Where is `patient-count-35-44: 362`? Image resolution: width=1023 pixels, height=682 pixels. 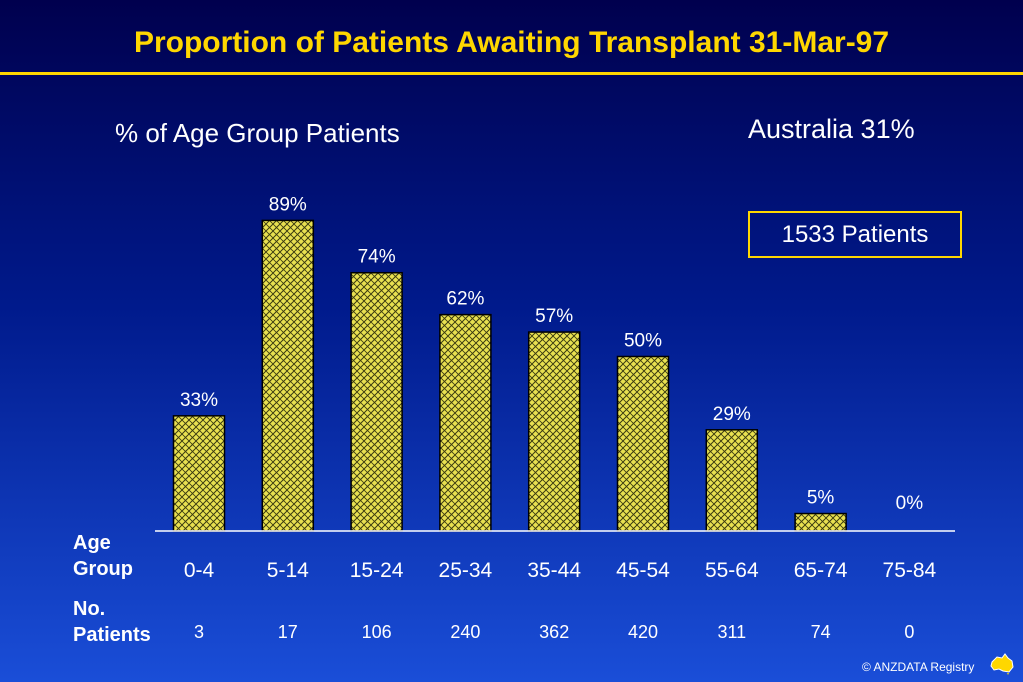
patient-count-35-44: 362 is located at coordinates (554, 632).